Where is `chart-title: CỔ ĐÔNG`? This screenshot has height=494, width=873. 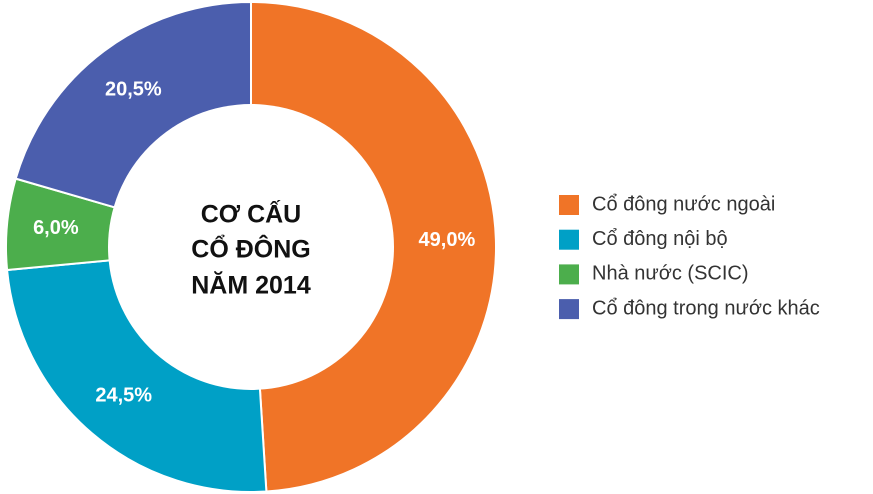
chart-title: CỔ ĐÔNG is located at coordinates (250, 249).